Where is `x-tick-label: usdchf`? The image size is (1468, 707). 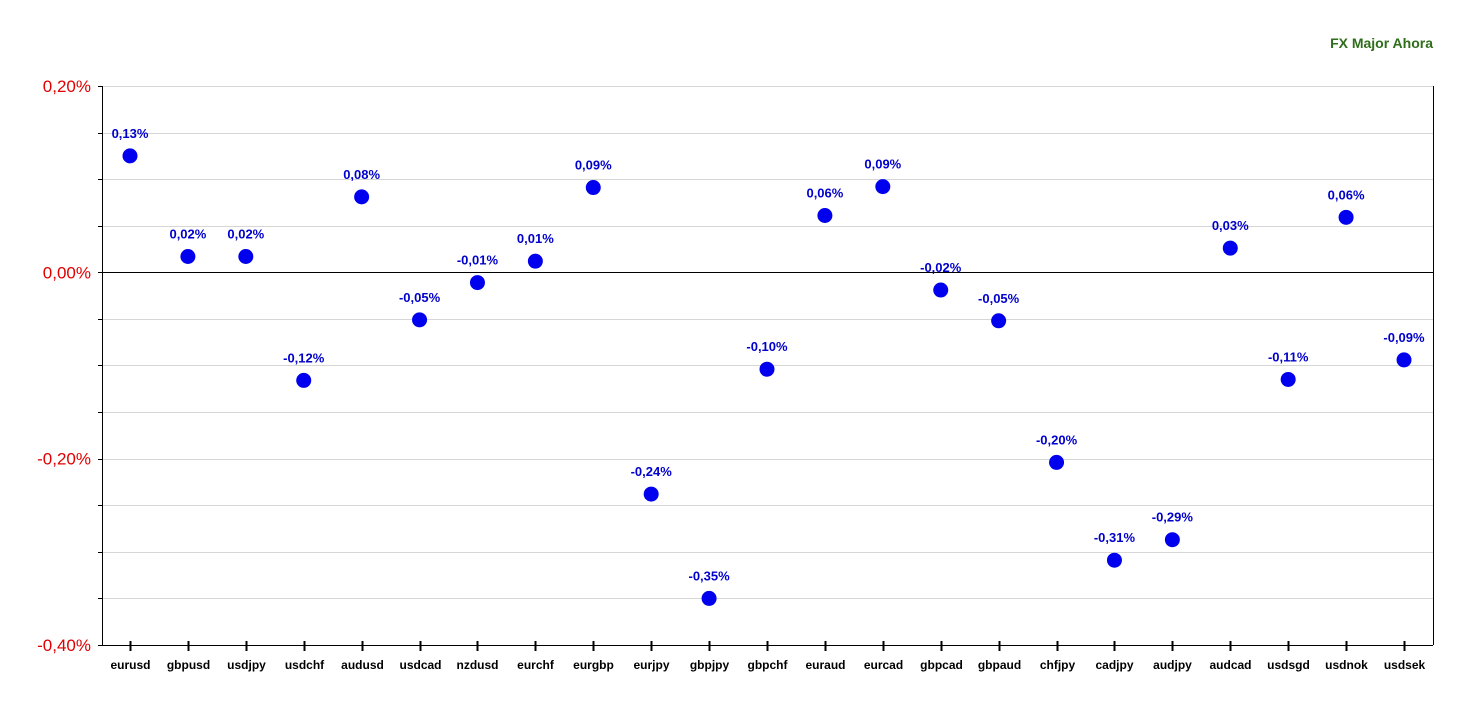
x-tick-label: usdchf is located at coordinates (305, 665).